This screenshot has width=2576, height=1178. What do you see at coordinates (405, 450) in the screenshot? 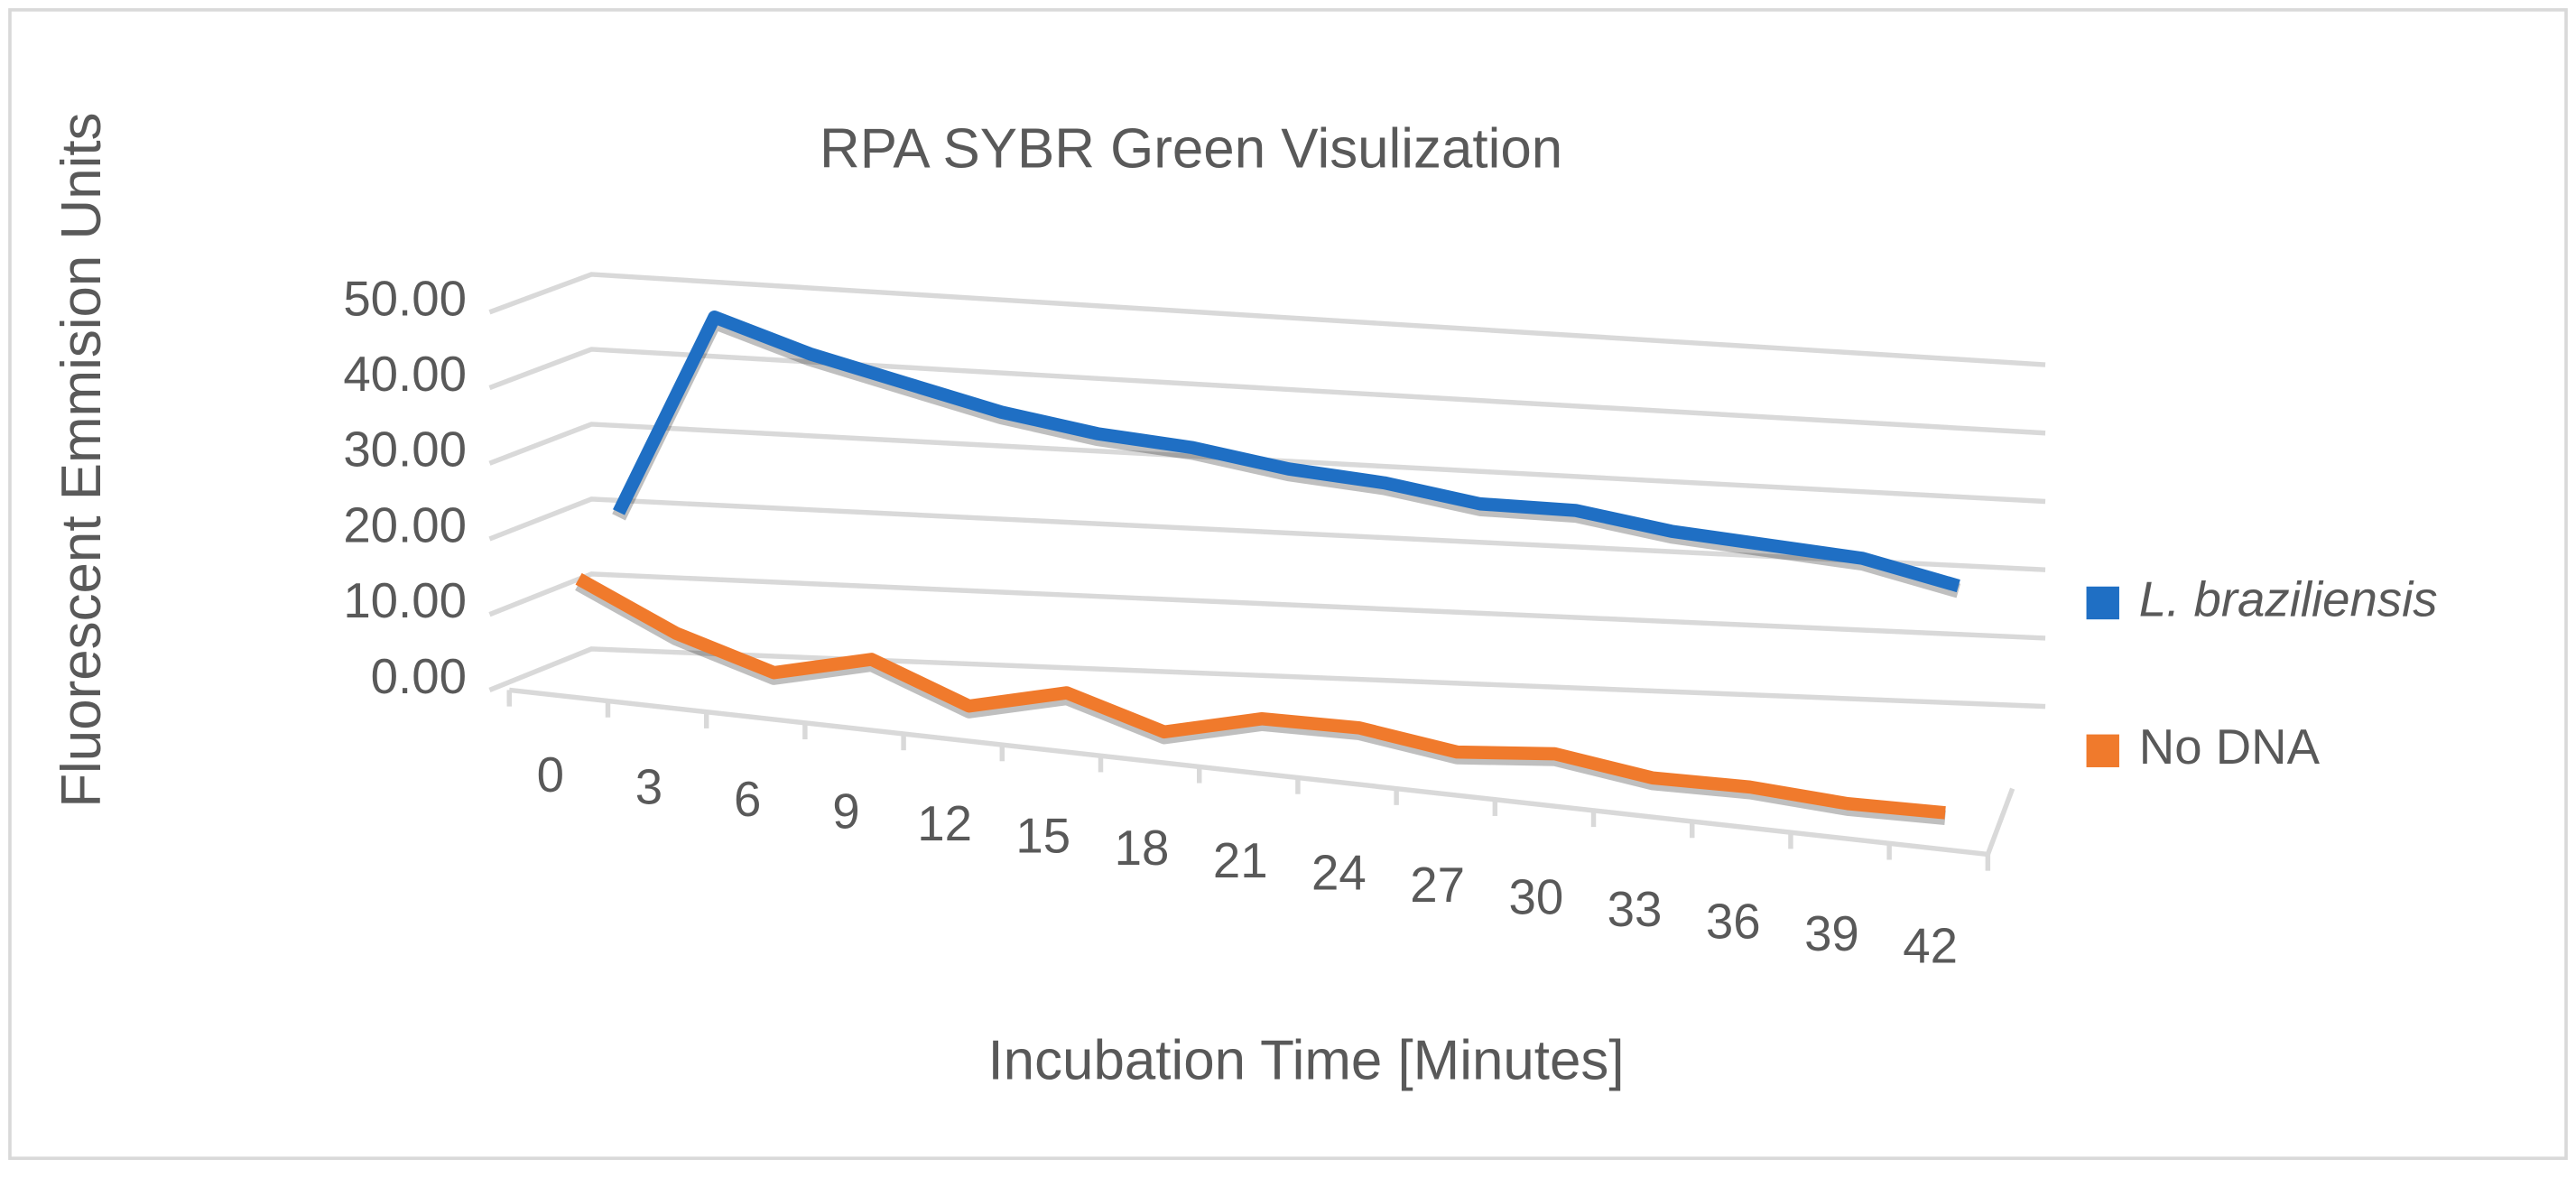
I see `y-tick-label: 30.00` at bounding box center [405, 450].